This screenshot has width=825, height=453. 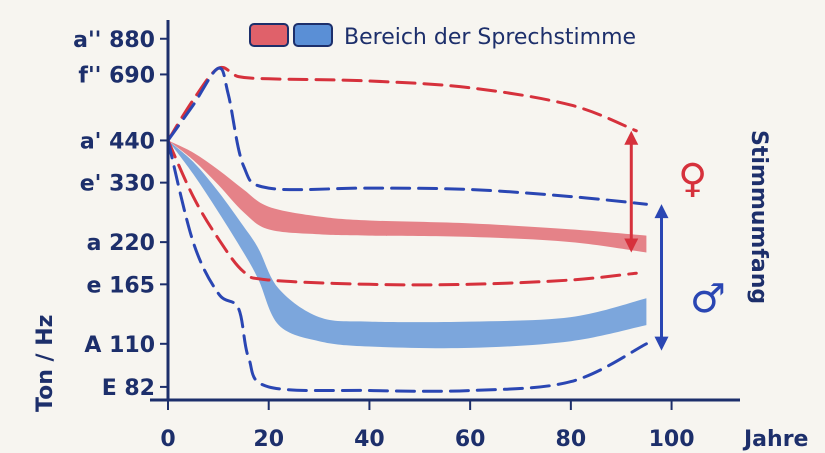 I want to click on range-arrows, so click(x=646, y=240).